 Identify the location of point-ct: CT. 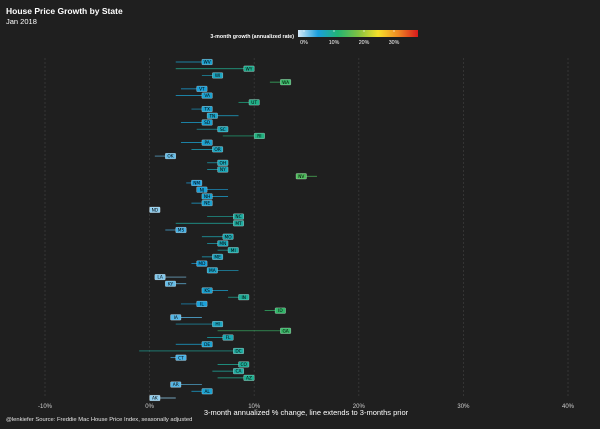
(181, 357).